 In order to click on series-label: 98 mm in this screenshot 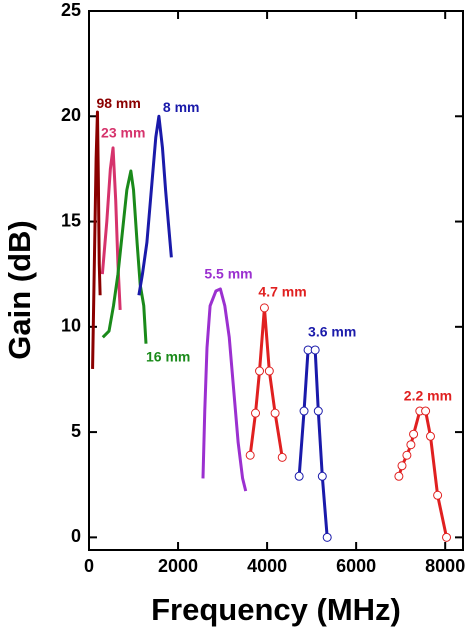, I will do `click(118, 103)`.